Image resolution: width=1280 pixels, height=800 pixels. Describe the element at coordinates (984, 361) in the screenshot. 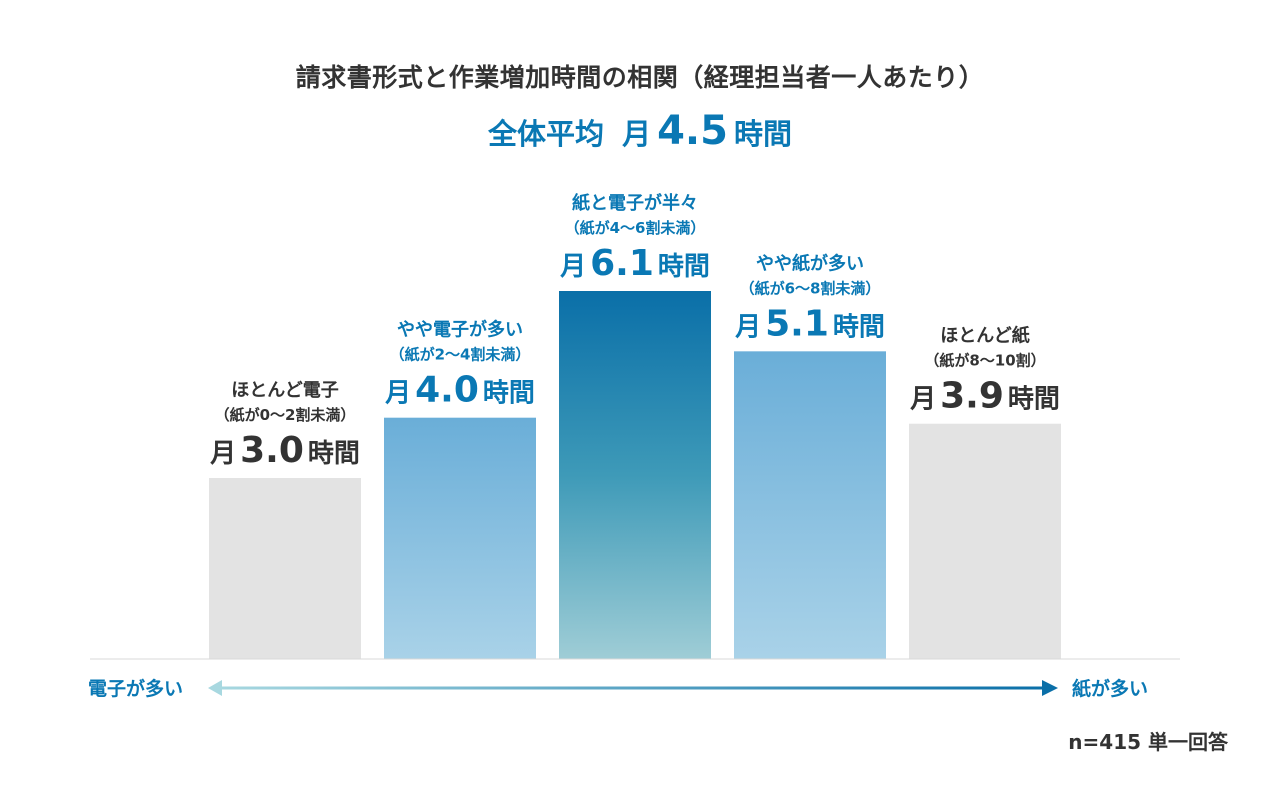

I see `bar-sublabel-5: （紙が8〜10割）` at that location.